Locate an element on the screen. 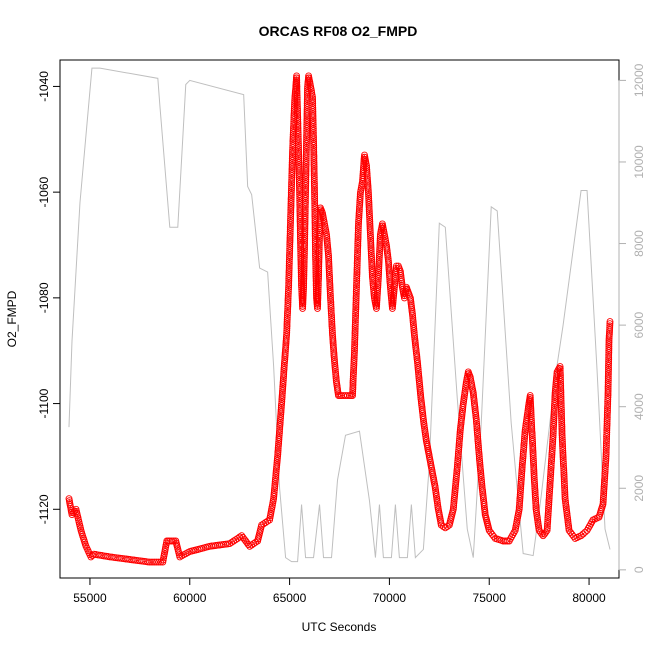 This screenshot has height=650, width=650. x-axis-label: UTC Seconds is located at coordinates (339, 627).